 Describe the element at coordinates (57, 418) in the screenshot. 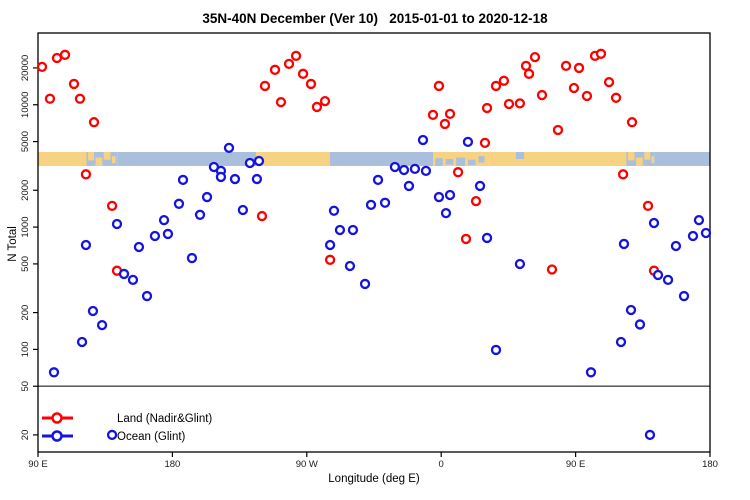

I see `legend-symbol-land` at that location.